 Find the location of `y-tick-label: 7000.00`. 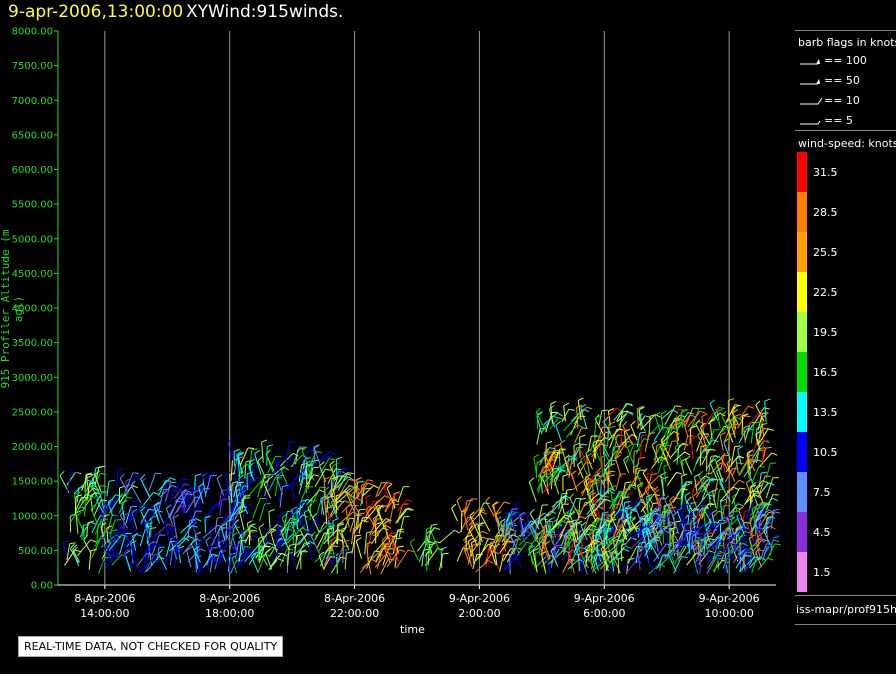

y-tick-label: 7000.00 is located at coordinates (32, 101).